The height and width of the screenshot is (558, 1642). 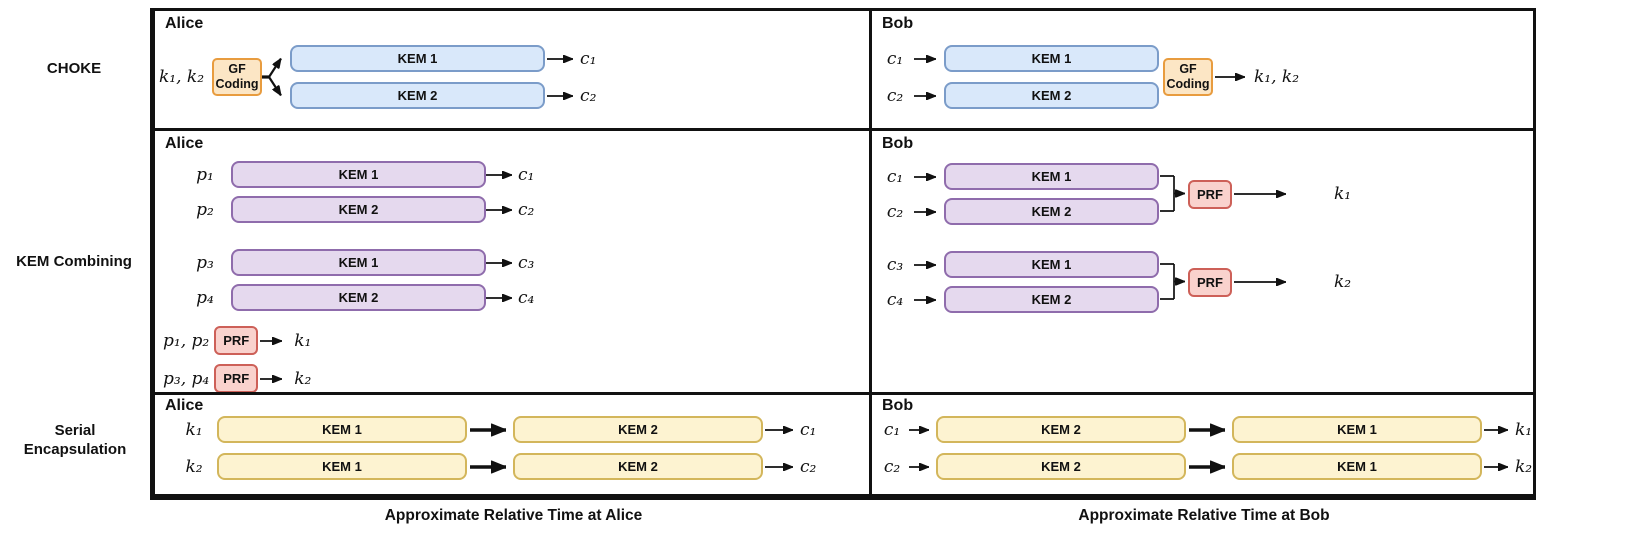 I want to click on chain-row: c₂ KEM 2 KEM 1 k₂, so click(x=1205, y=466).